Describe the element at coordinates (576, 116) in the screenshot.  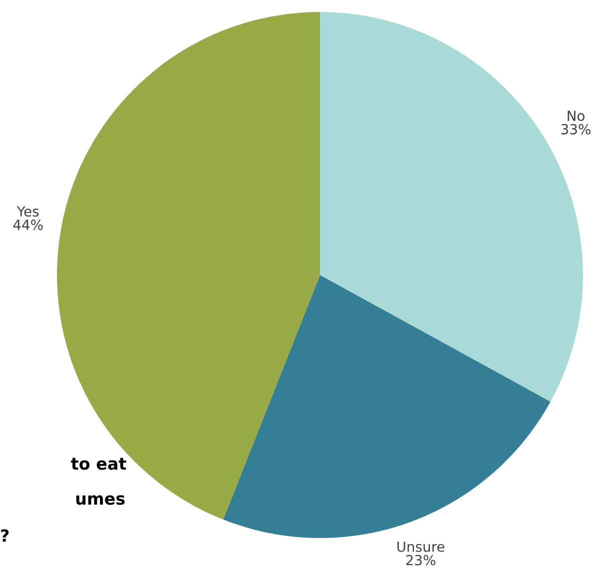
I see `slice-label: No` at that location.